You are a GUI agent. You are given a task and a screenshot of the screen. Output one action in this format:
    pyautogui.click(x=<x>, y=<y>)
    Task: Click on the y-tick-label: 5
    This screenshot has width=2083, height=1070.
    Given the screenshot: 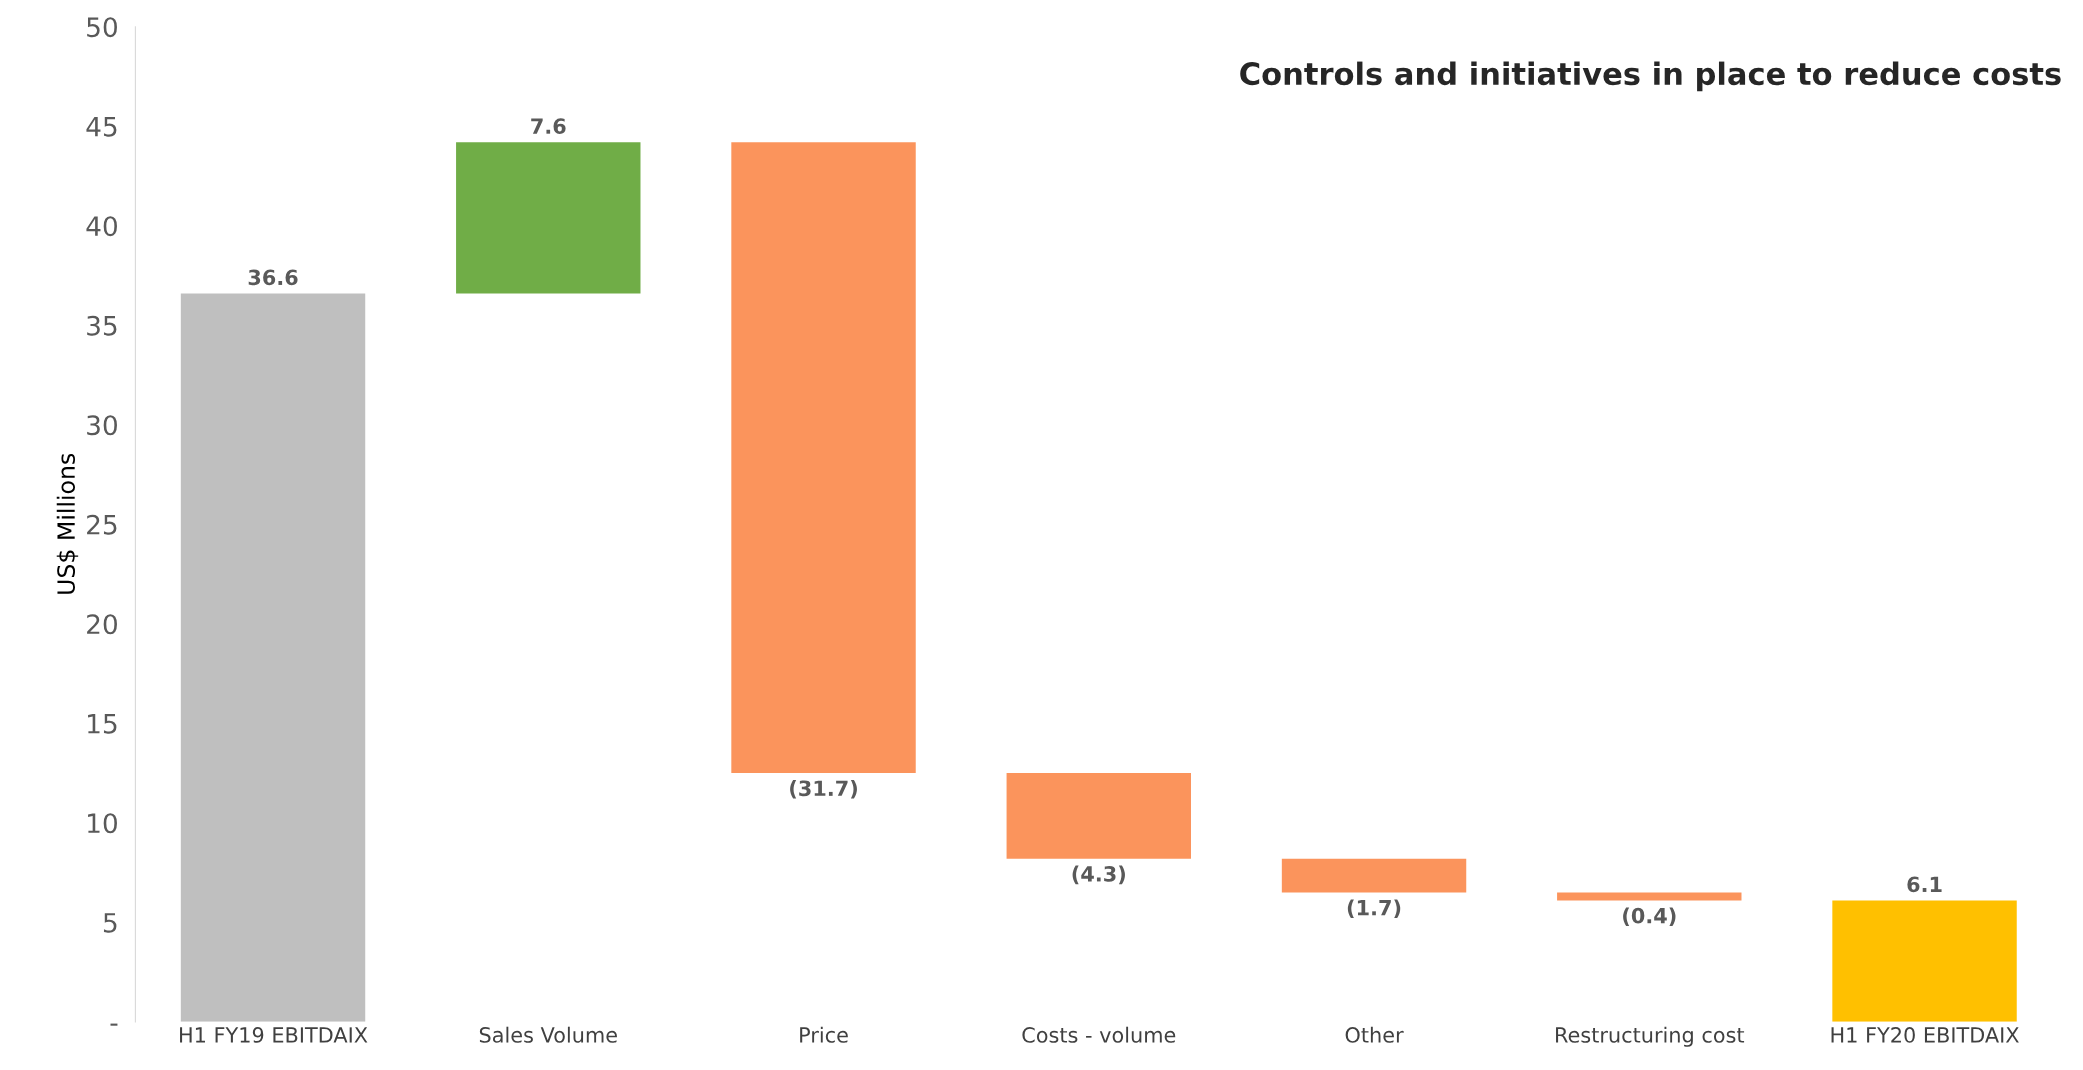 What is the action you would take?
    pyautogui.click(x=110, y=923)
    